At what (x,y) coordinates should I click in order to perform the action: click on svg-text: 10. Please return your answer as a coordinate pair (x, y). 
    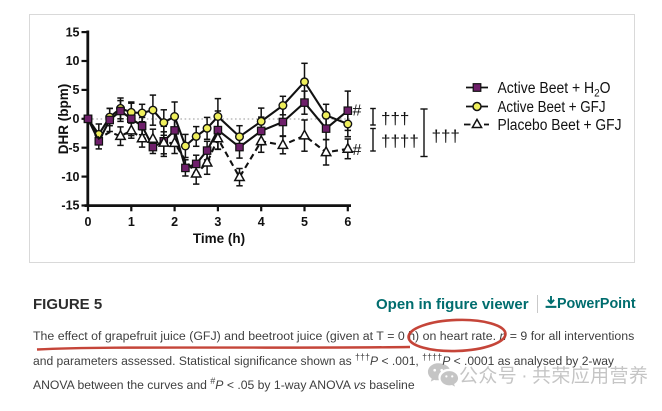
    Looking at the image, I should click on (73, 61).